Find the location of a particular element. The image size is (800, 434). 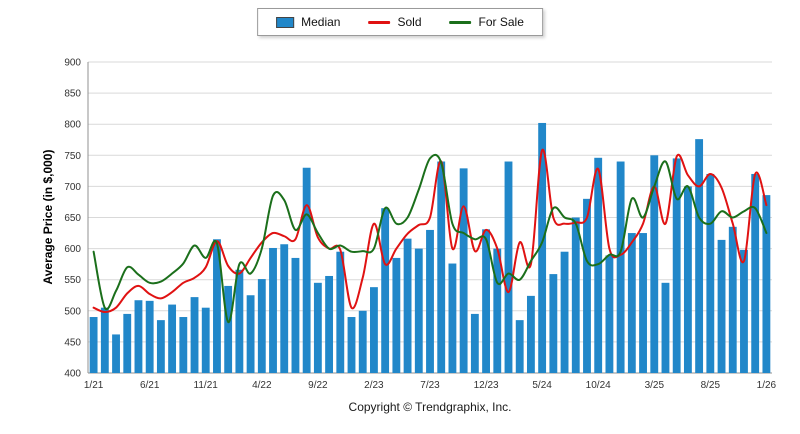

y-tick-label: 450 is located at coordinates (72, 342).